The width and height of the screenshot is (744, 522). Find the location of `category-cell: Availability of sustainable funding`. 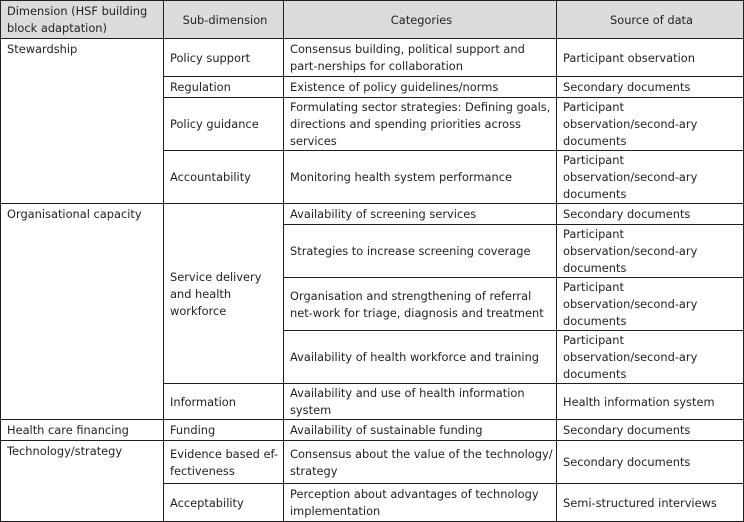

category-cell: Availability of sustainable funding is located at coordinates (420, 430).